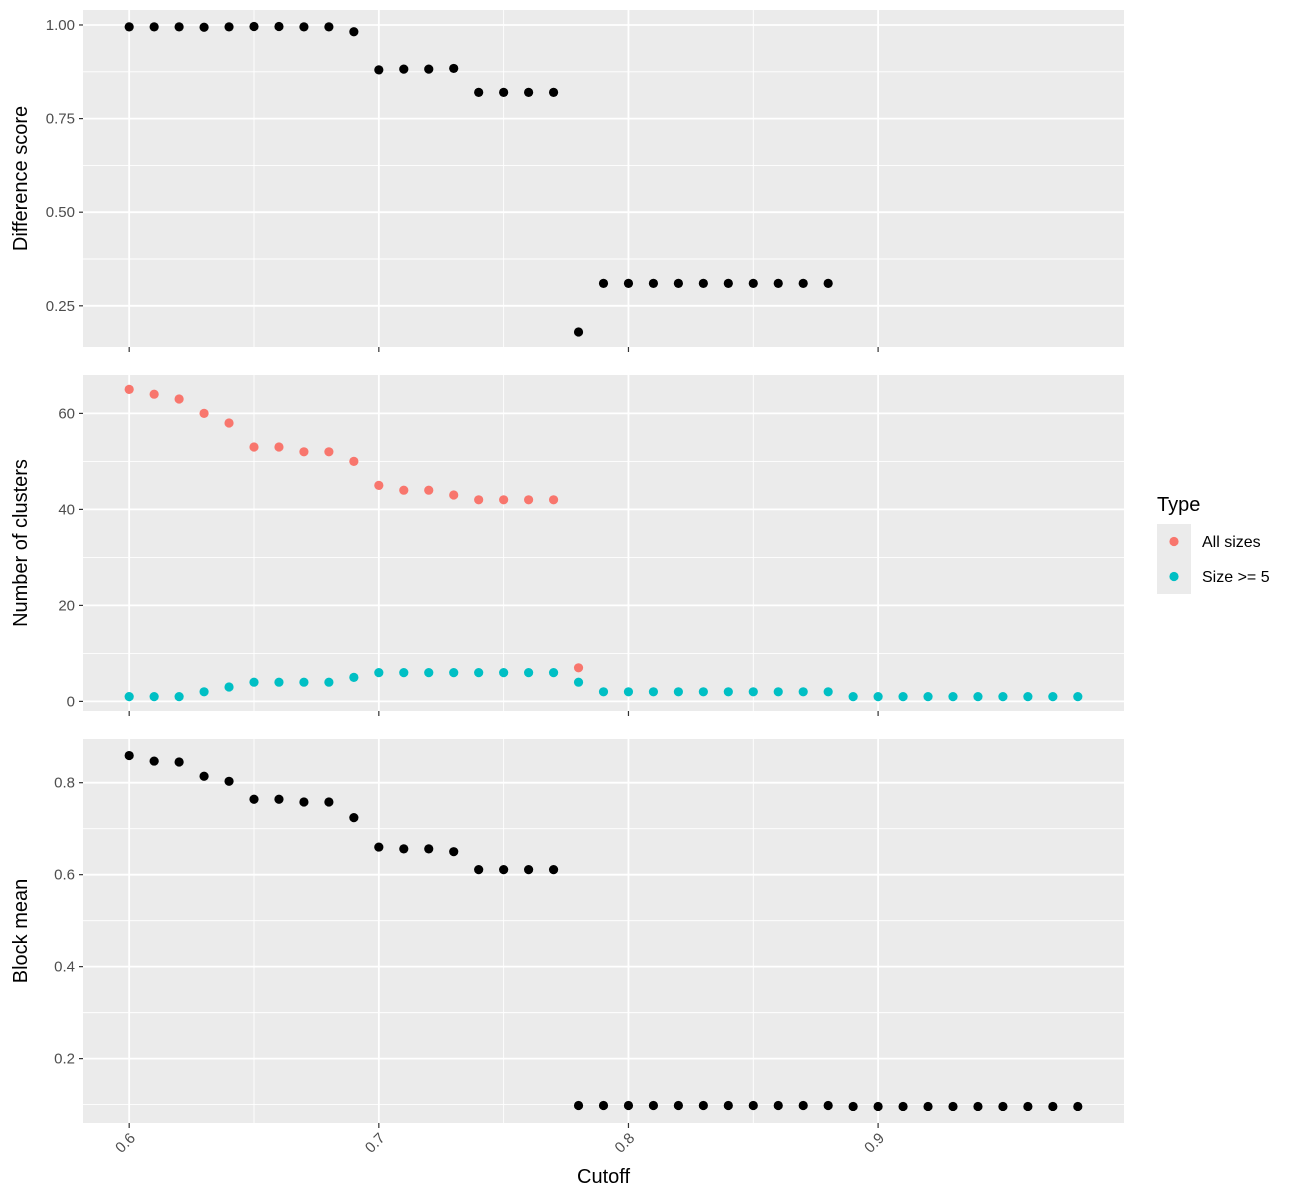 This screenshot has height=1200, width=1300. What do you see at coordinates (1231, 542) in the screenshot?
I see `legend-label: All sizes` at bounding box center [1231, 542].